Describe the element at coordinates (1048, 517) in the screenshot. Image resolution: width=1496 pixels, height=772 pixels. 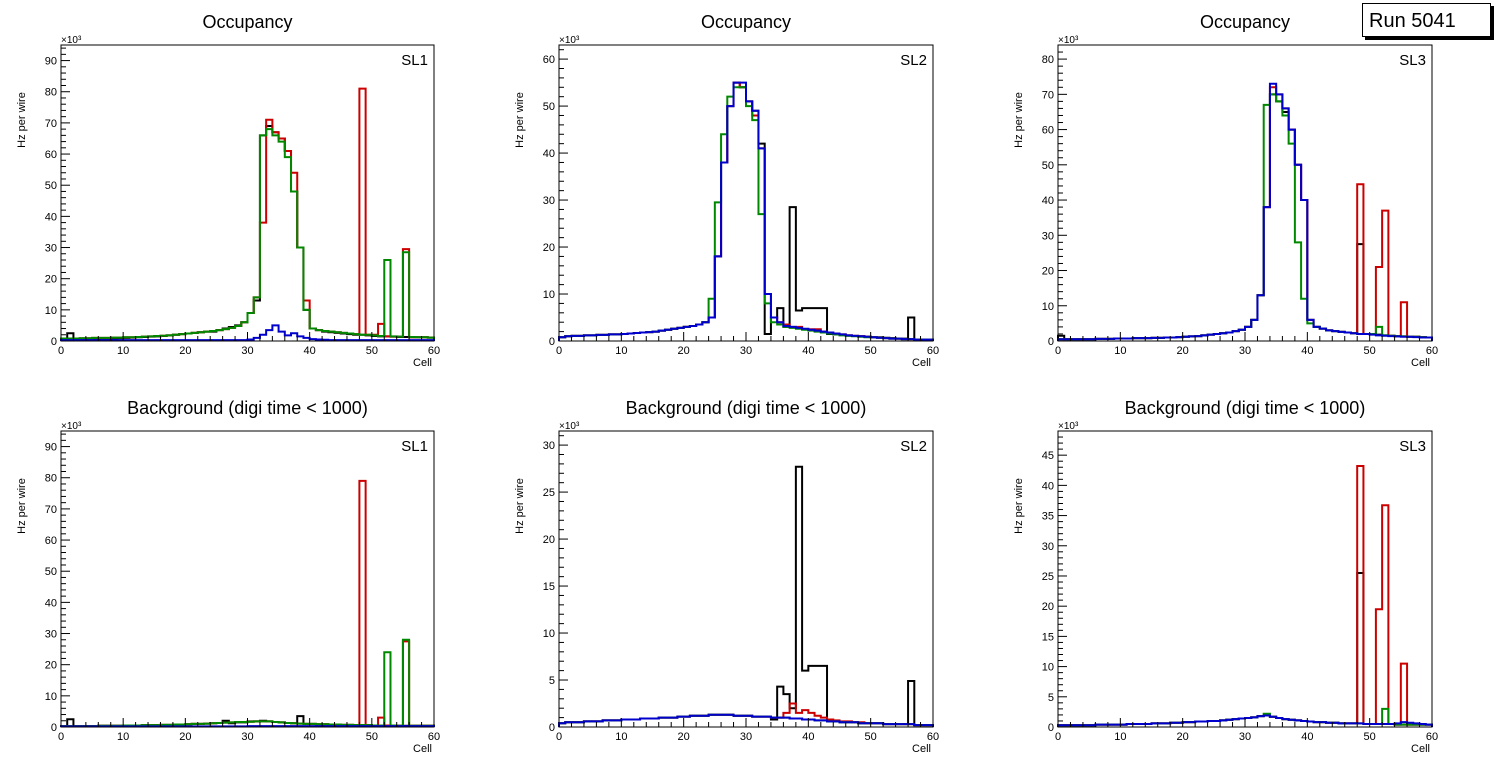
I see `y-tick-label: 35` at that location.